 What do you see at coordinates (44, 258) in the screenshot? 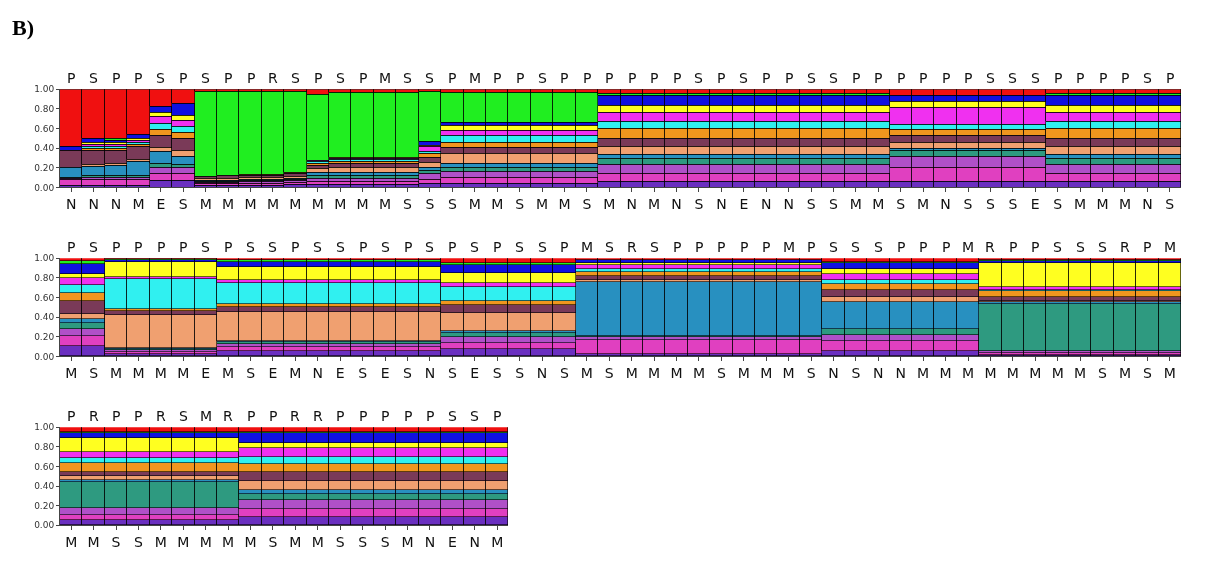
I see `y-tick-label: 1.00` at bounding box center [44, 258].